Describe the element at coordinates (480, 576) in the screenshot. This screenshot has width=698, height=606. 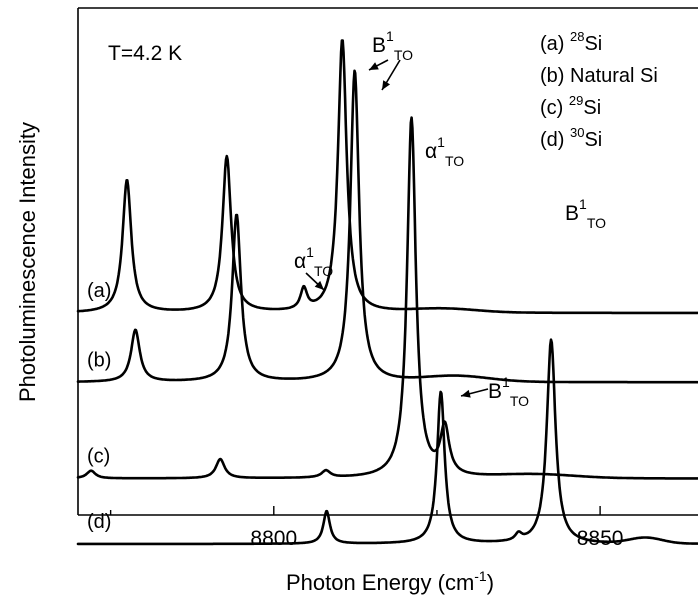
I see `x-axis-label-sup: -1` at that location.